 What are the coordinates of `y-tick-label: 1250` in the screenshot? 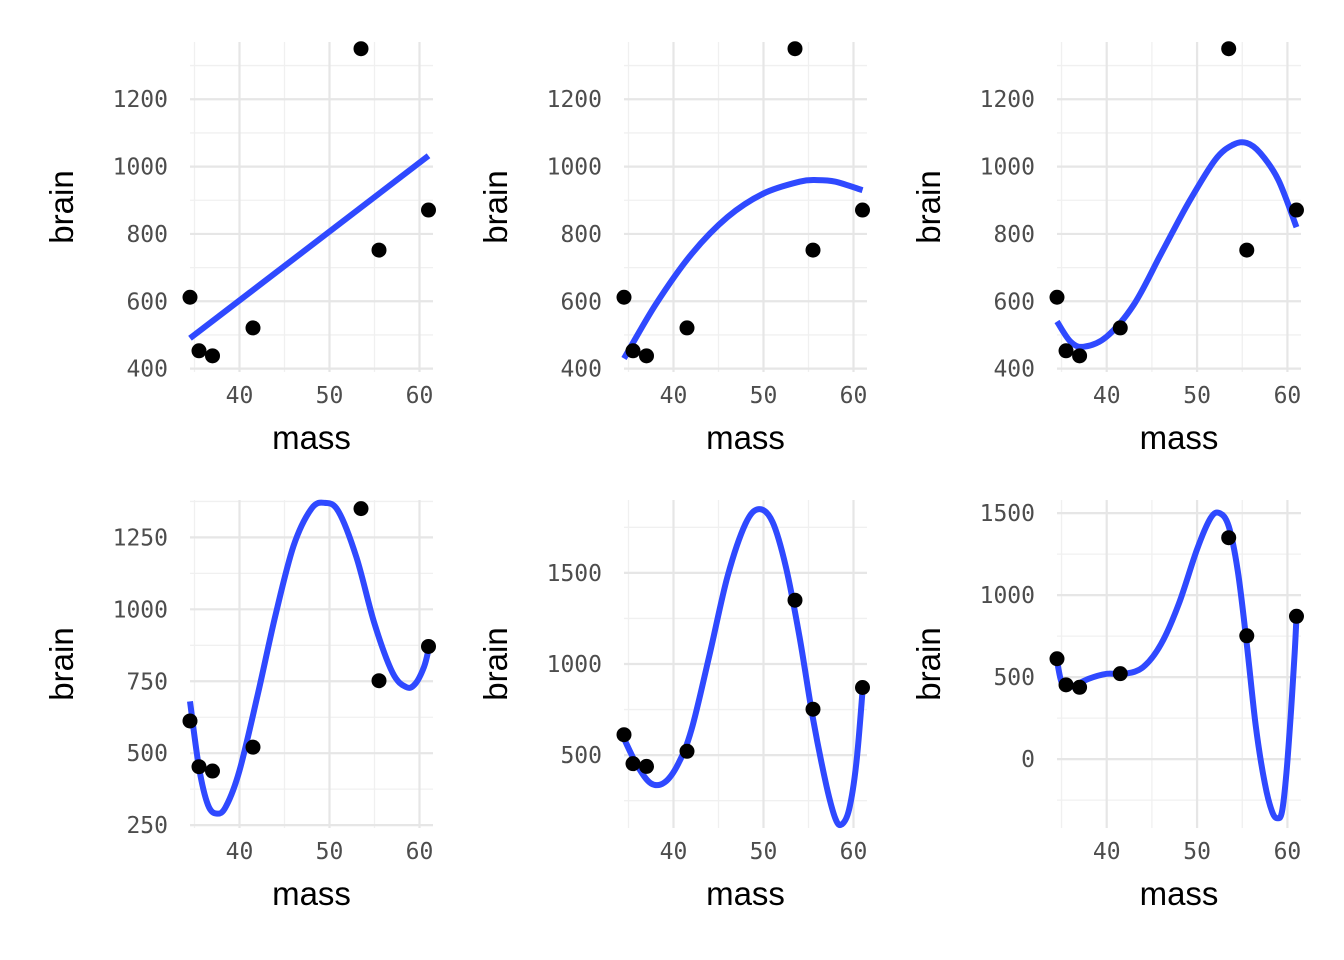 It's located at (140, 538).